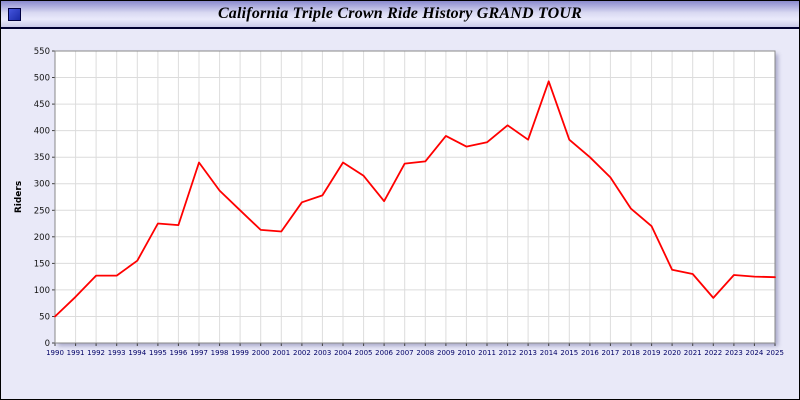  Describe the element at coordinates (425, 353) in the screenshot. I see `x-tick-label: 2008` at that location.